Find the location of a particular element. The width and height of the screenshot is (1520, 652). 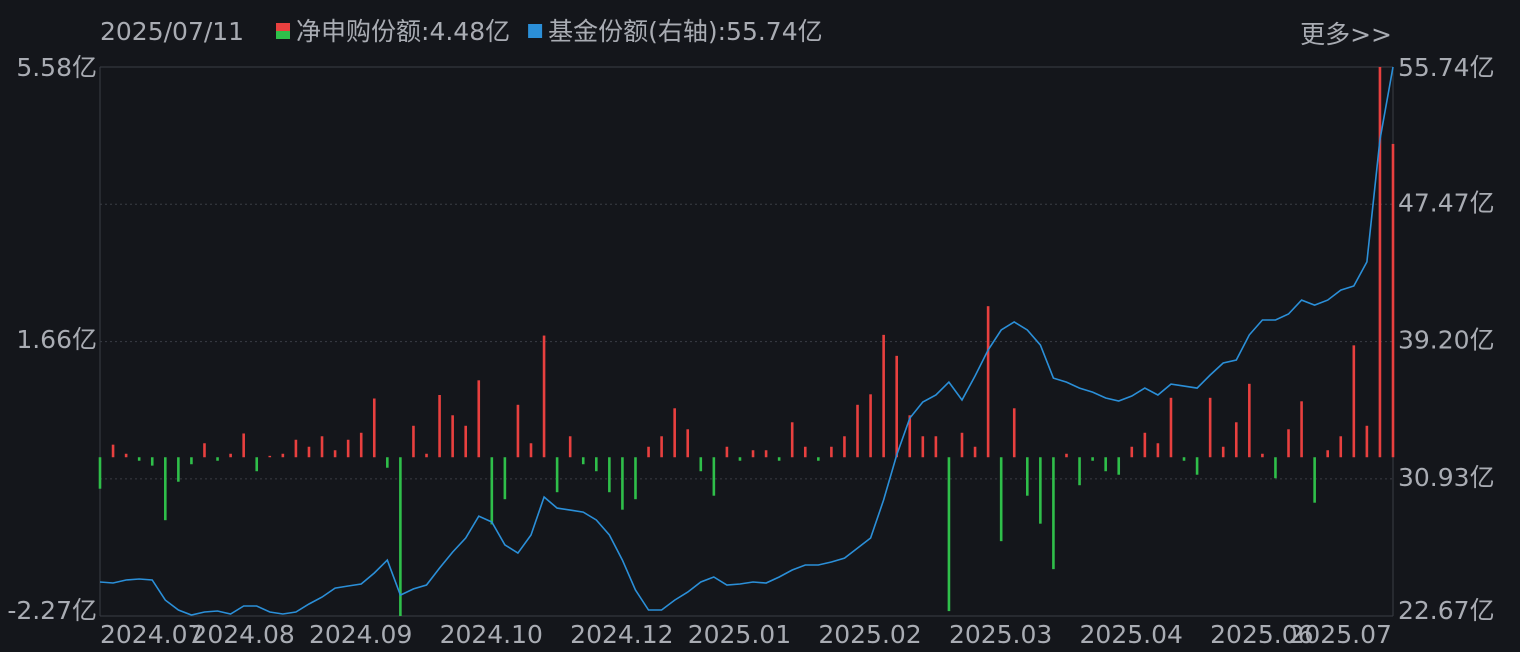

x-tick-label: 2024.08 is located at coordinates (242, 634).